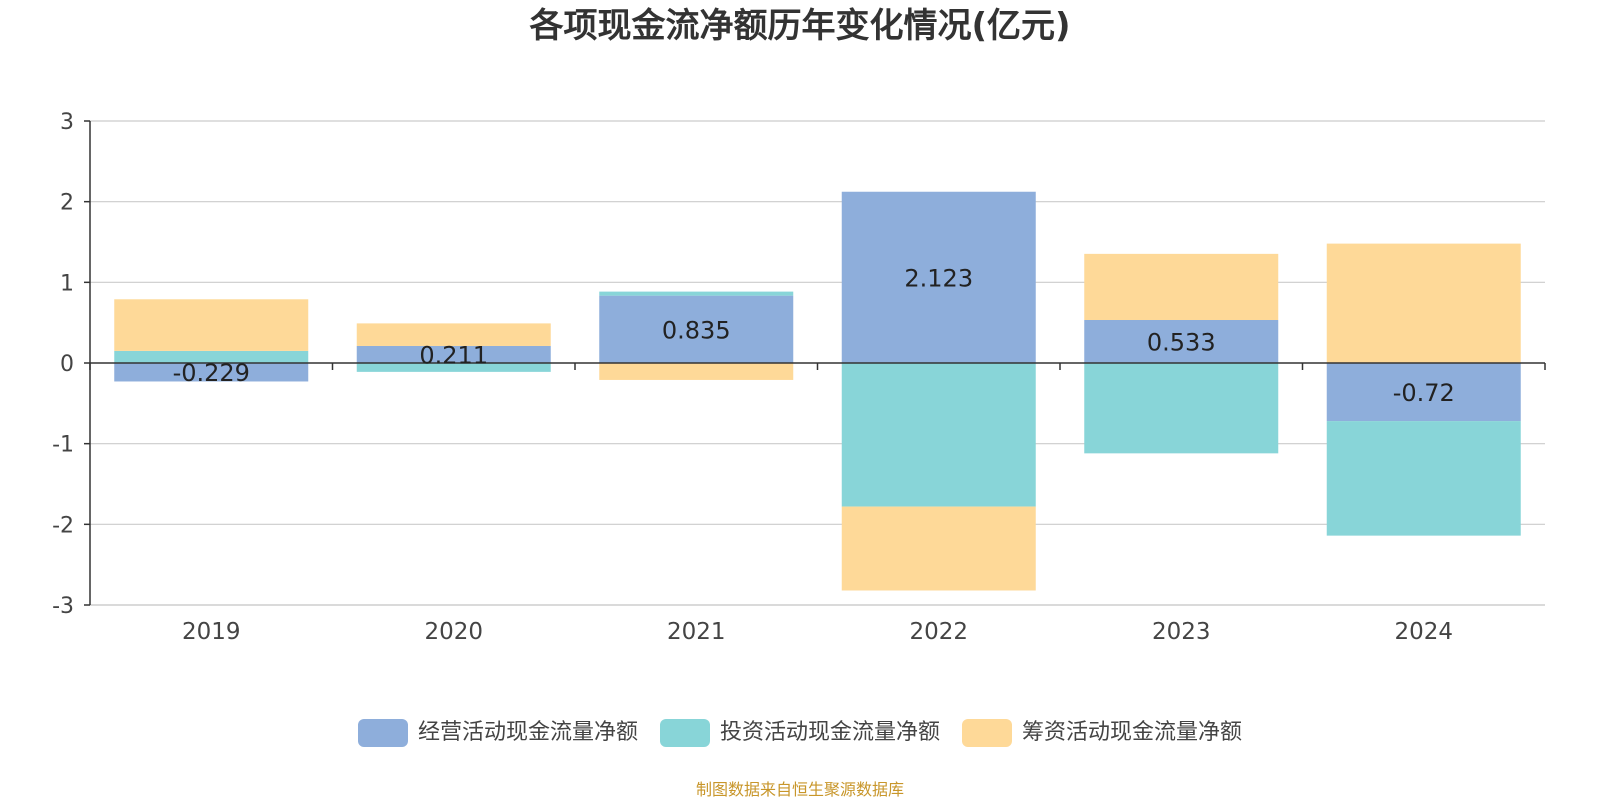 The height and width of the screenshot is (800, 1600). Describe the element at coordinates (800, 26) in the screenshot. I see `chart-title: 各项现金流净额历年变化情况(亿元)` at that location.